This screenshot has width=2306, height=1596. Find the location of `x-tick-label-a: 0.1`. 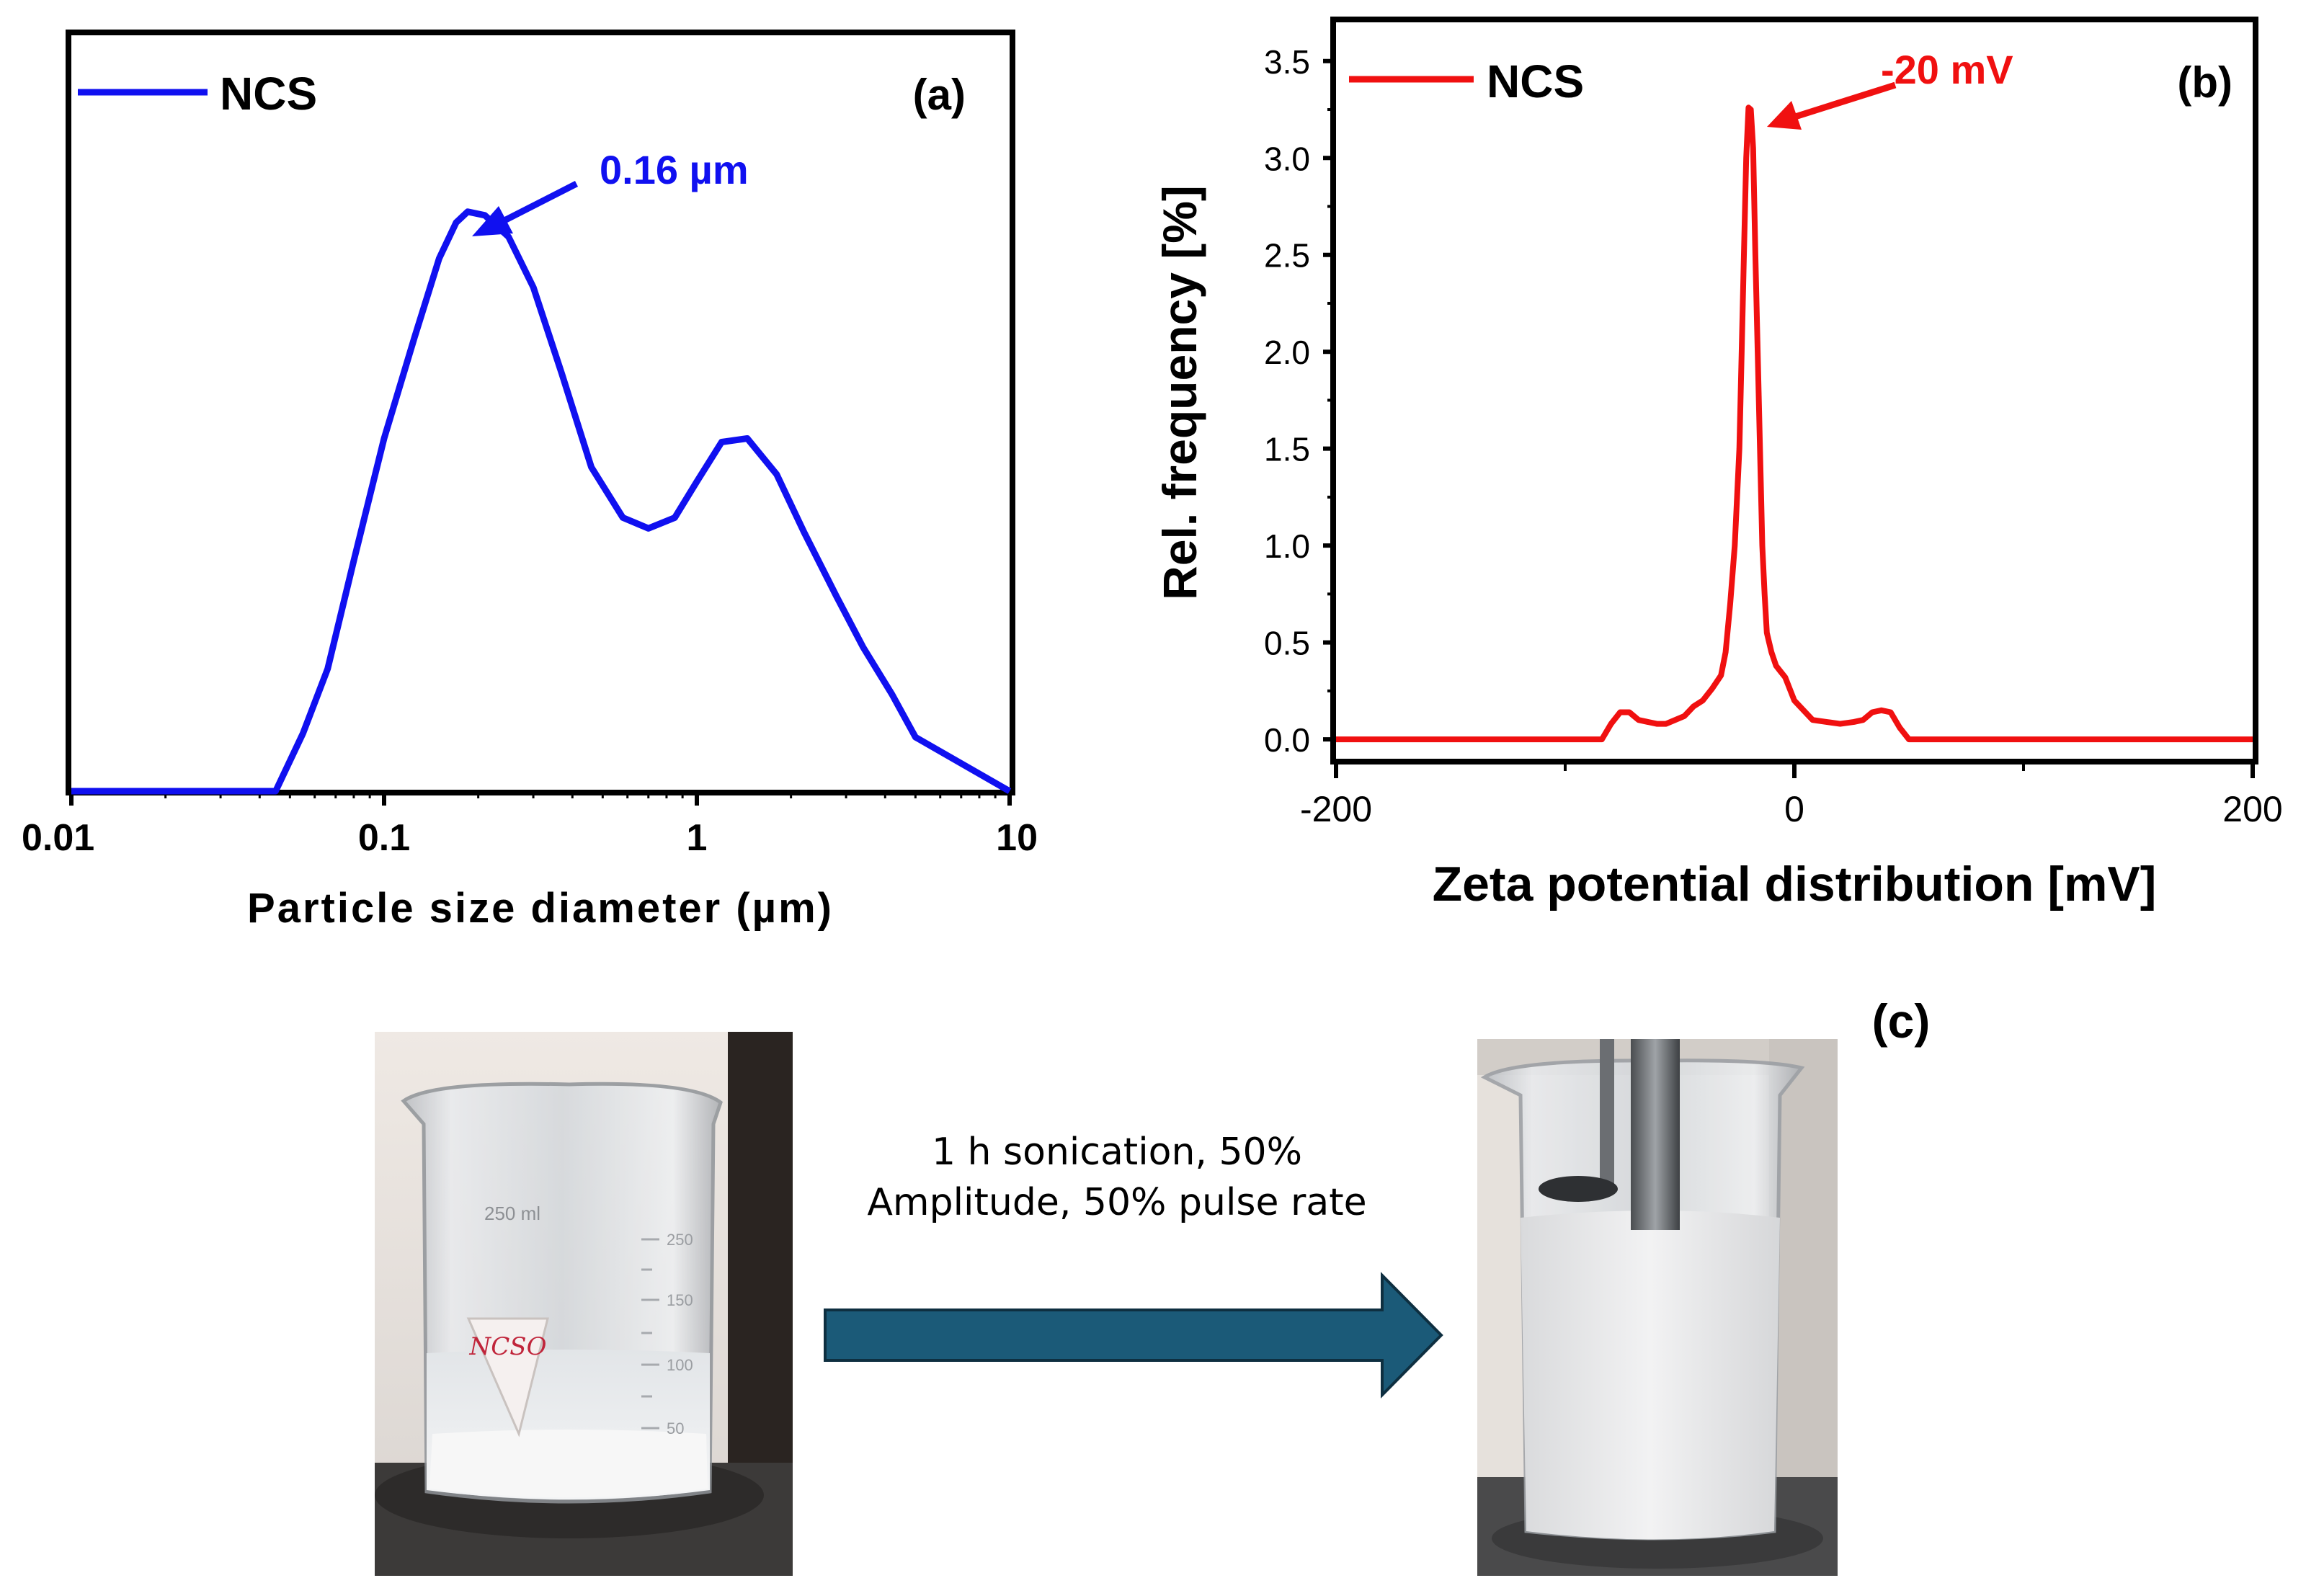

x-tick-label-a: 0.1 is located at coordinates (384, 838).